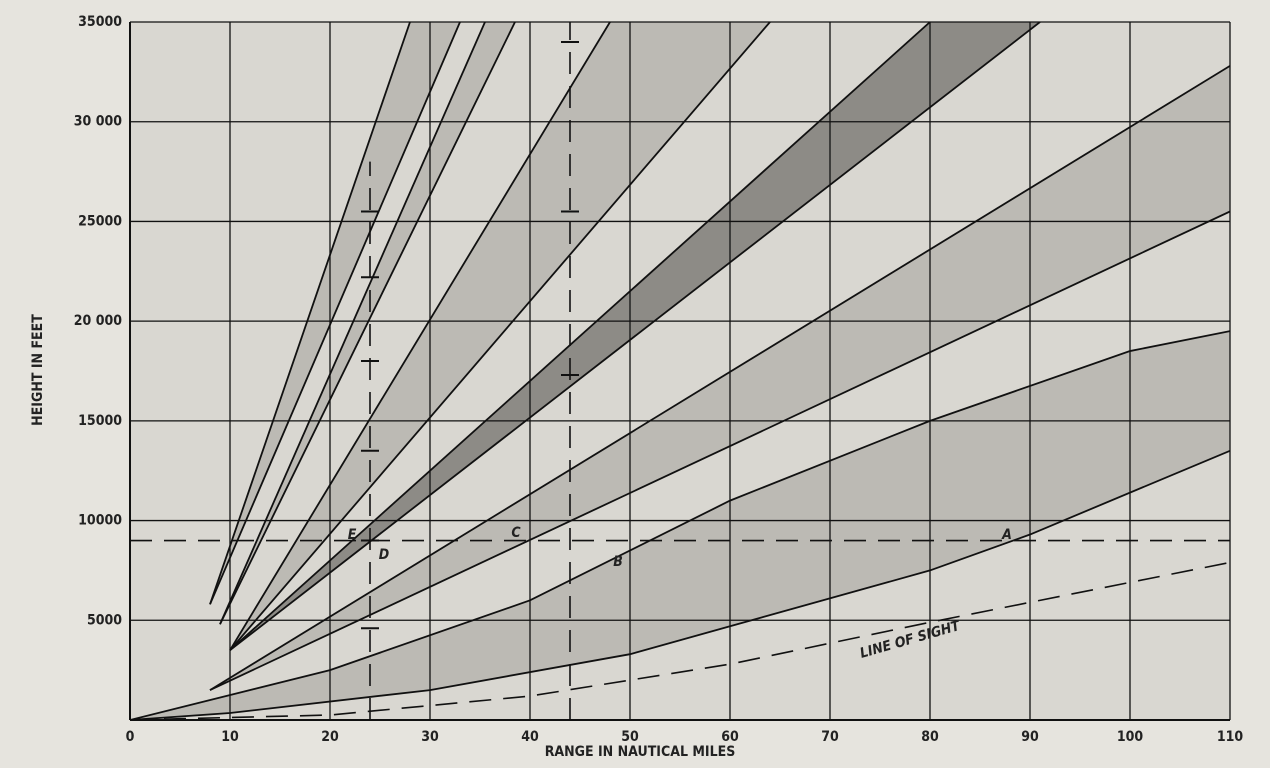 The image size is (1270, 768). I want to click on annotation: A, so click(1006, 535).